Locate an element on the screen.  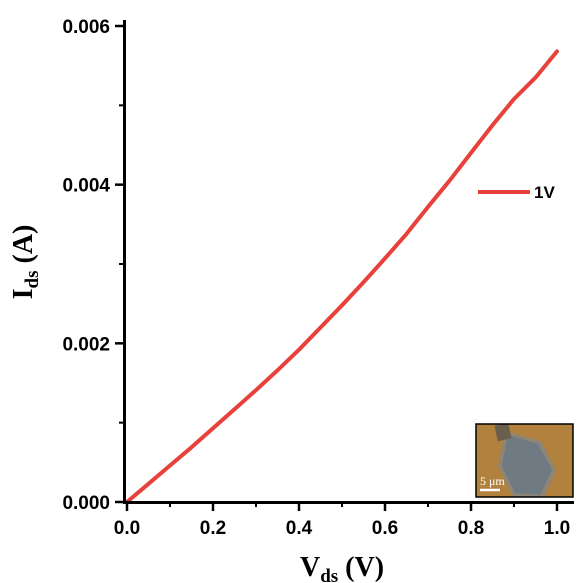
x-tick-label: 0.0 is located at coordinates (127, 528).